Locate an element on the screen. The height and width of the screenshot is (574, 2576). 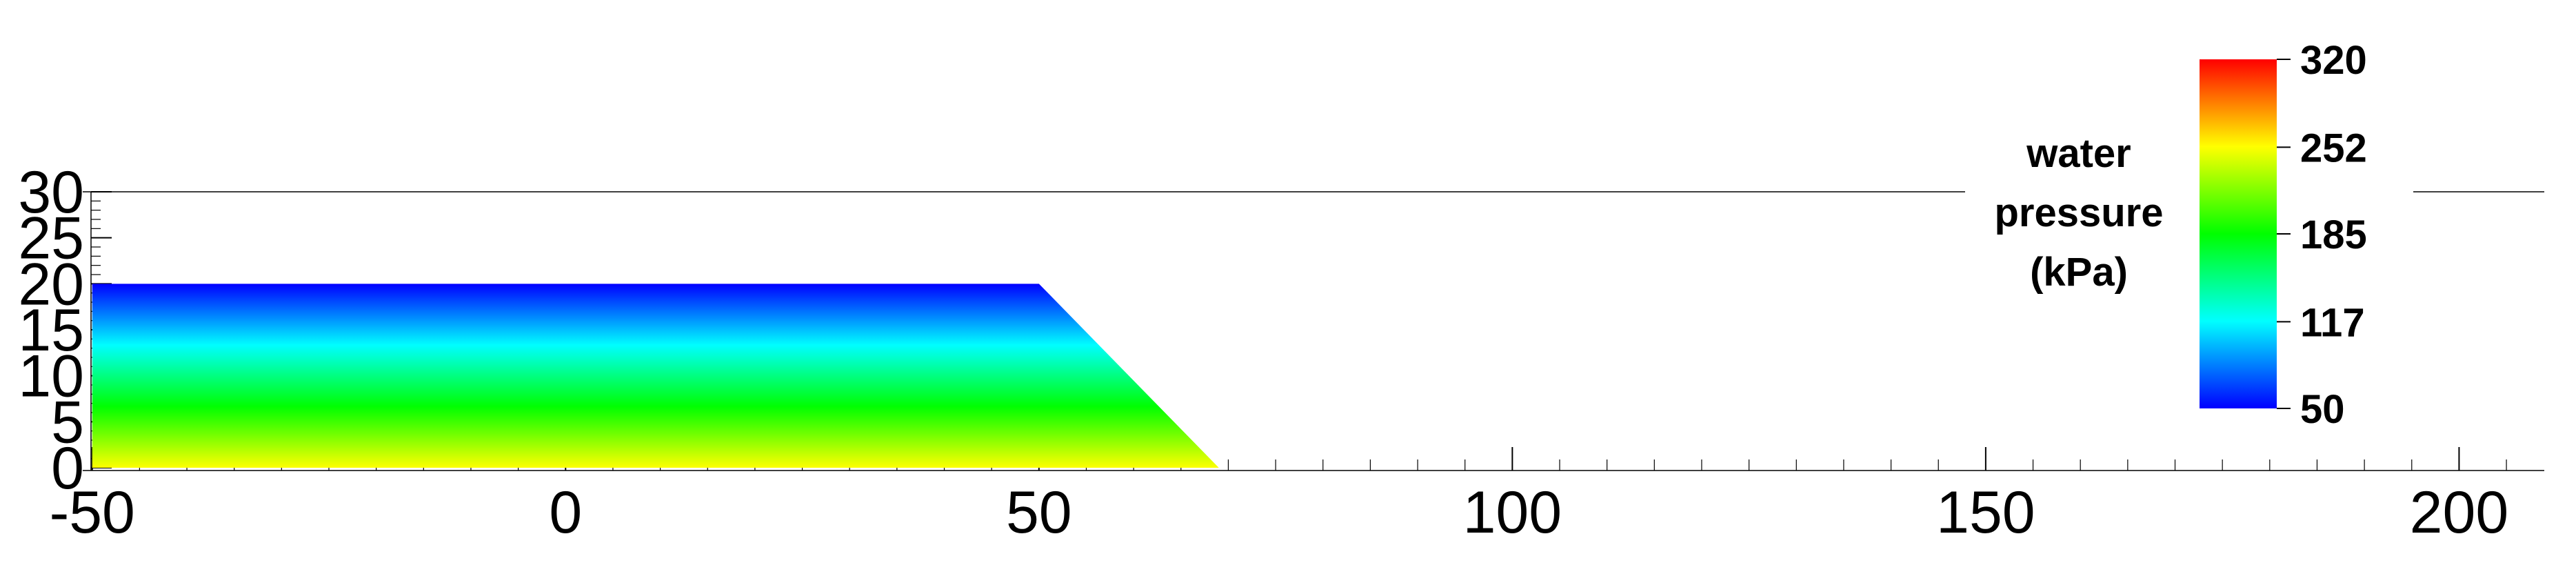
x-tick-label: -50 is located at coordinates (92, 512).